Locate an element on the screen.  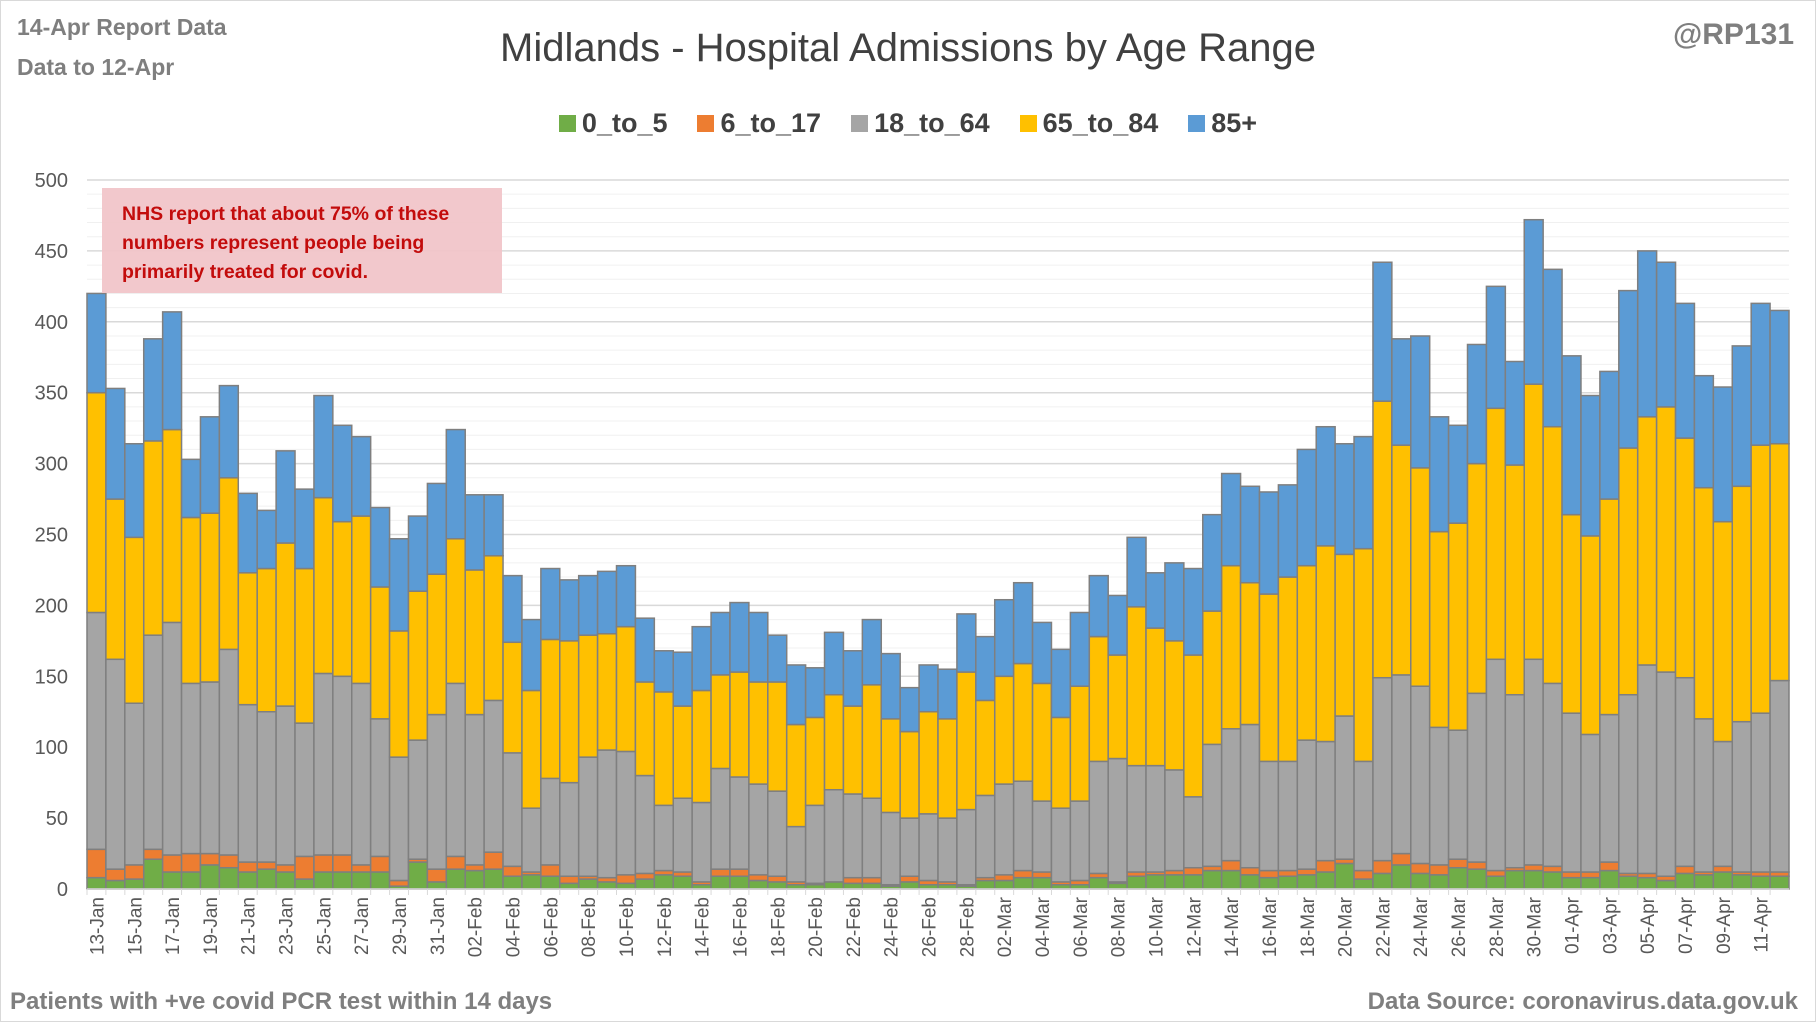
y-tick-label: 0 is located at coordinates (62, 890).